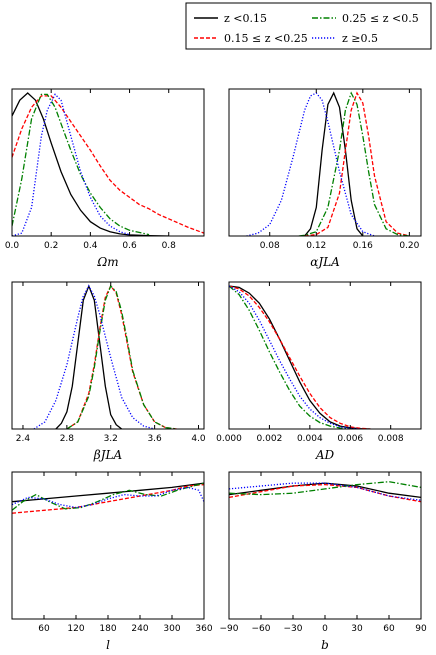  I want to click on panel-3-tick-label-2: 0.004, so click(310, 439).